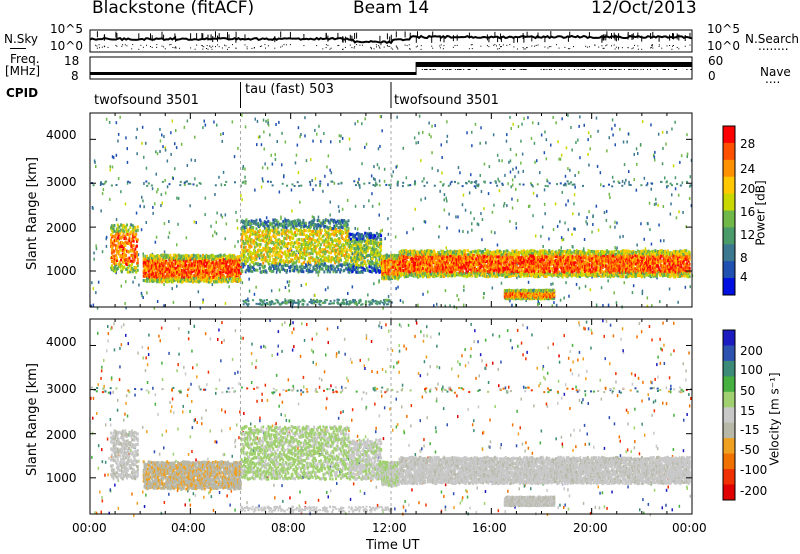 The width and height of the screenshot is (800, 554). Describe the element at coordinates (689, 528) in the screenshot. I see `xtick-6: 00:00` at that location.